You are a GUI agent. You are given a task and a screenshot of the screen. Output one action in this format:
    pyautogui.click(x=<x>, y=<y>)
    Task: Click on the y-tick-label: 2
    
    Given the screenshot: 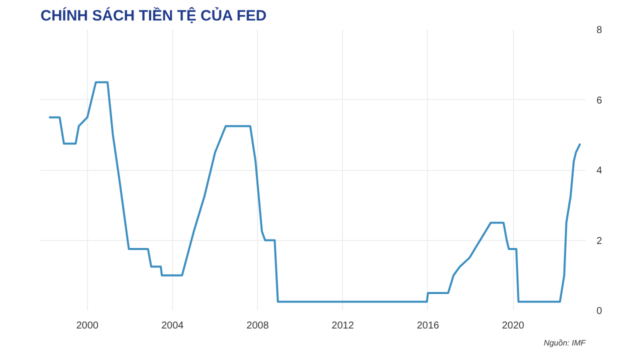 What is the action you would take?
    pyautogui.click(x=599, y=241)
    